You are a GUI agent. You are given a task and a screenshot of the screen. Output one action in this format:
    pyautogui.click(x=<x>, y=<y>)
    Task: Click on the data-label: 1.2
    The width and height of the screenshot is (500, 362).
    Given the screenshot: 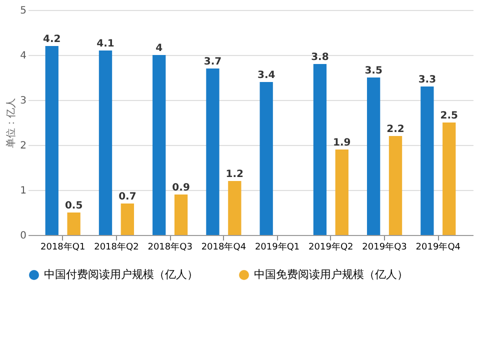 What is the action you would take?
    pyautogui.click(x=235, y=174)
    